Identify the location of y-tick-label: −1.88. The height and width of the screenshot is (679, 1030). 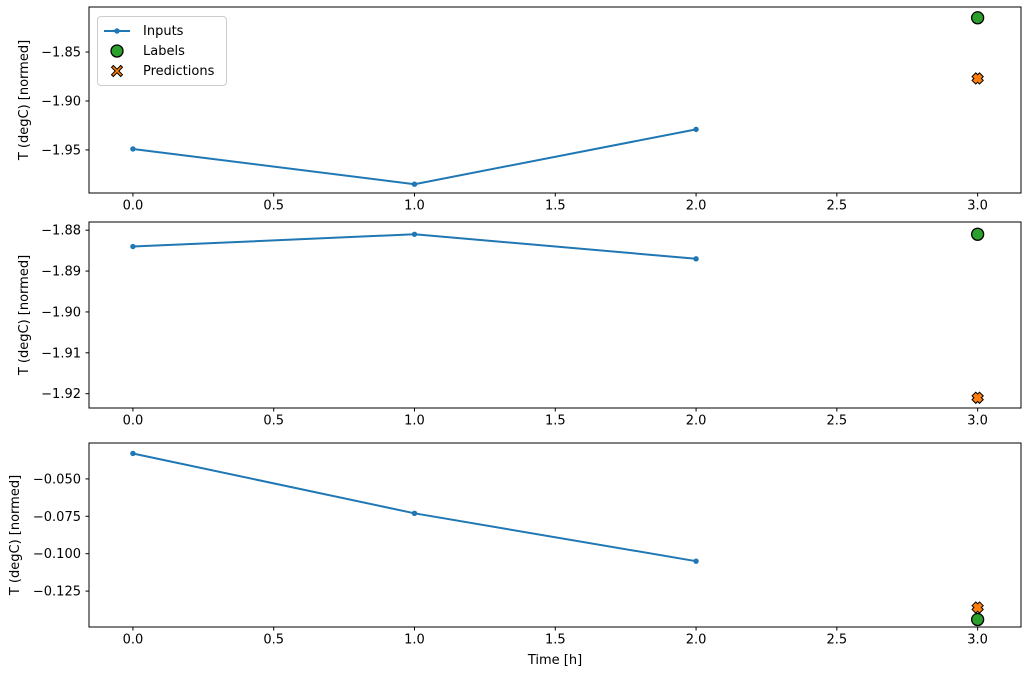
(61, 231).